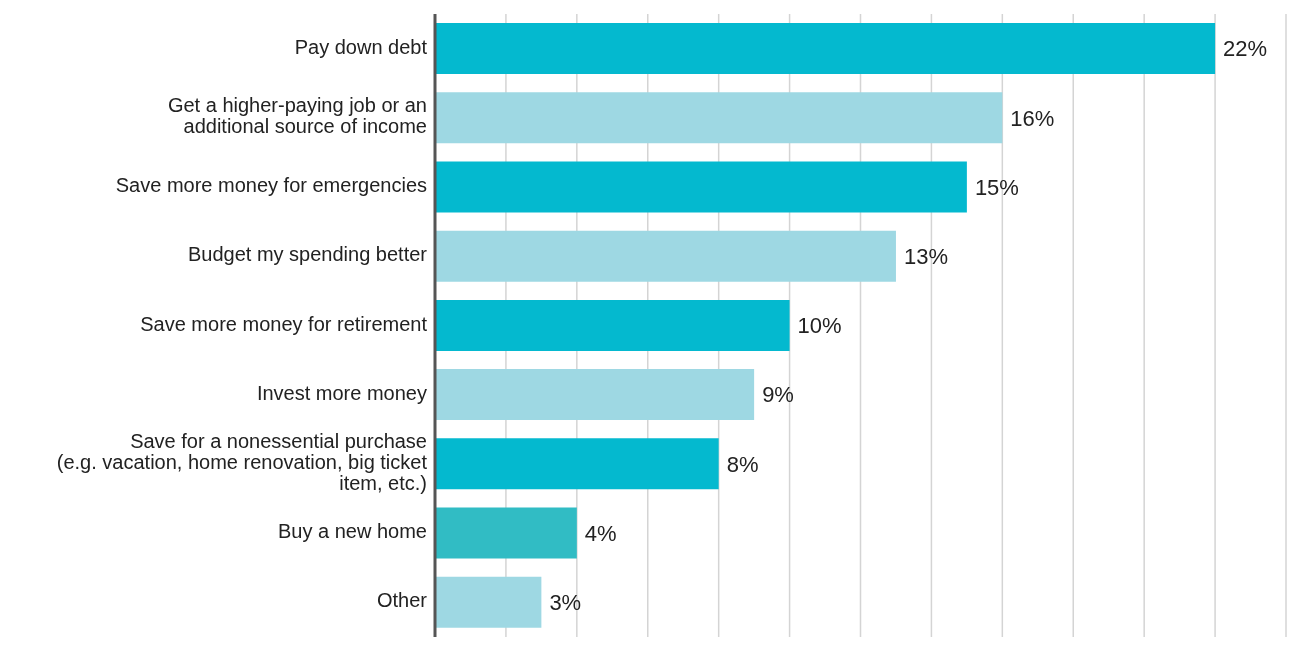 This screenshot has height=645, width=1304. What do you see at coordinates (1245, 49) in the screenshot?
I see `data-label: 22%` at bounding box center [1245, 49].